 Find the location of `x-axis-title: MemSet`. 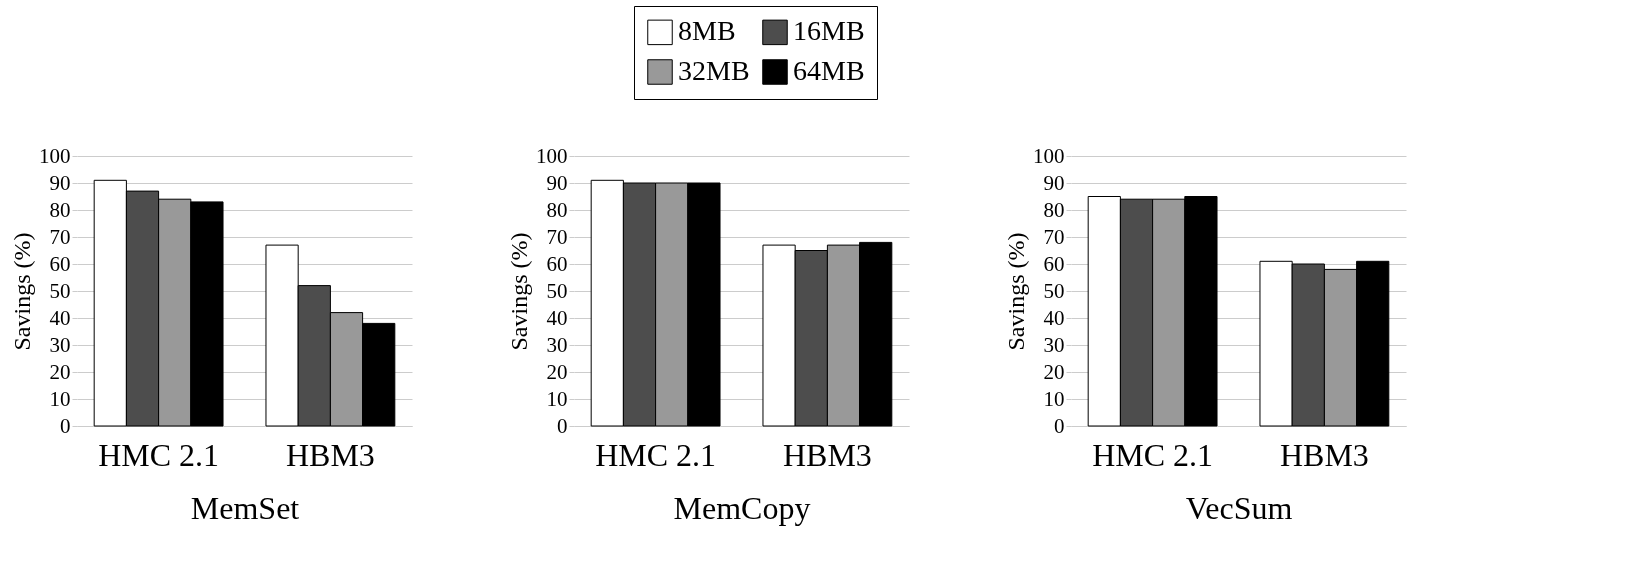

x-axis-title: MemSet is located at coordinates (245, 507).